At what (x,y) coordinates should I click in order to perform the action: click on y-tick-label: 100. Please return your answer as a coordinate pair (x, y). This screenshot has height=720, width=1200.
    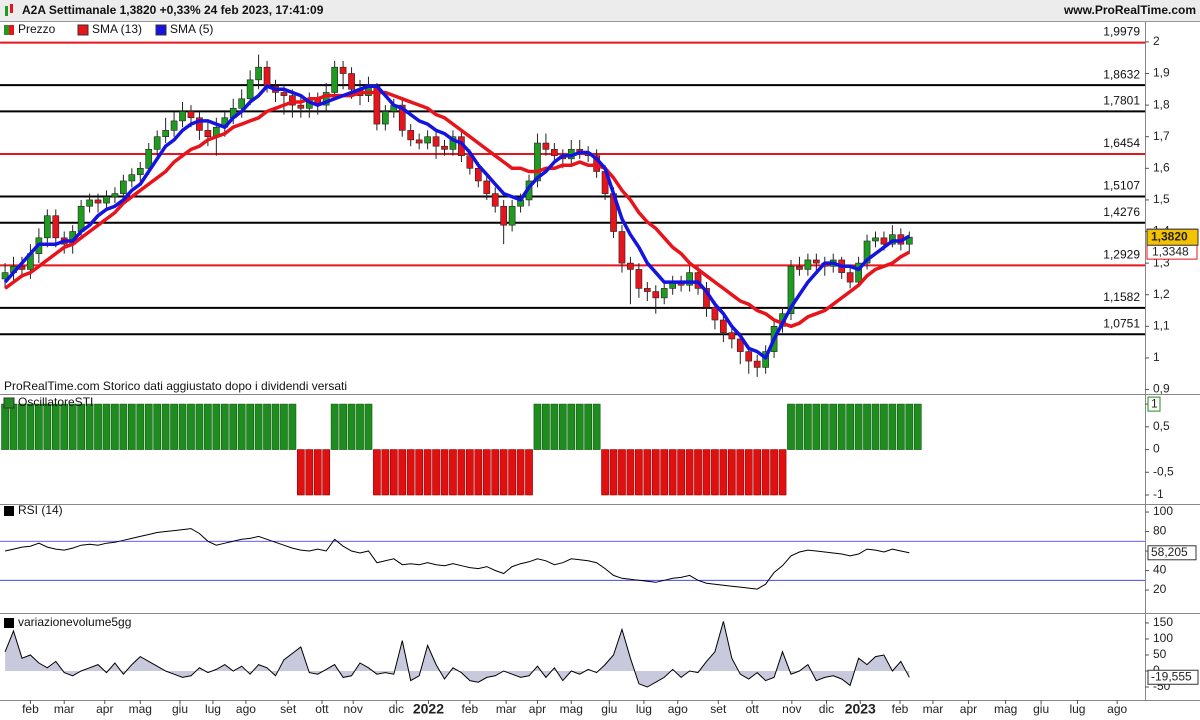
    Looking at the image, I should click on (1163, 638).